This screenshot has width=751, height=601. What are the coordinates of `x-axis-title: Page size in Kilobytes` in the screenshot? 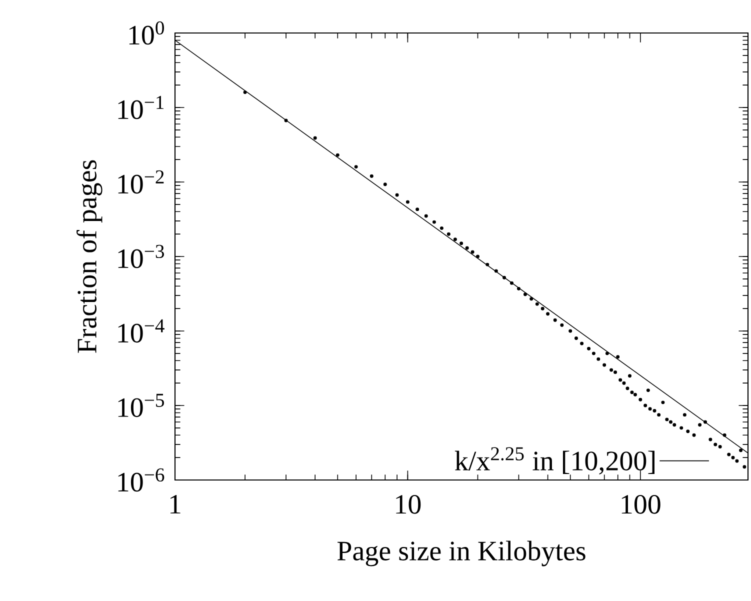 It's located at (462, 553).